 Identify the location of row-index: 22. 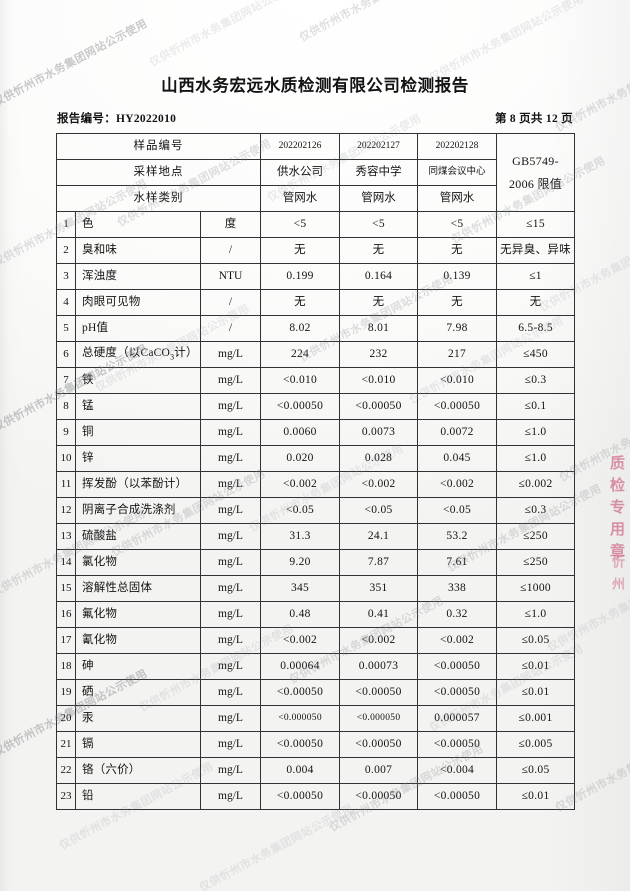
(66, 770).